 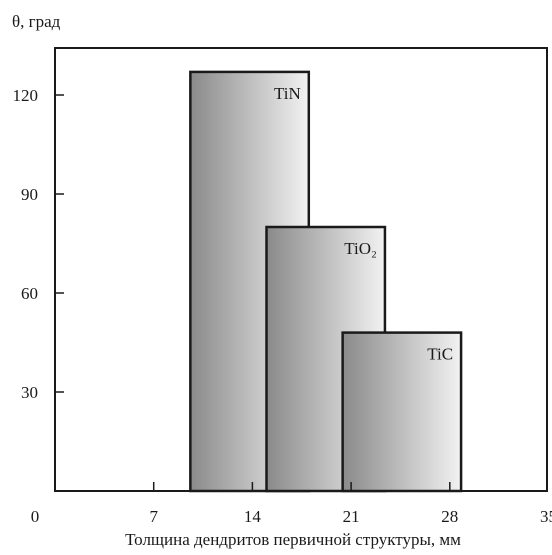 I want to click on x-tick-label-28: 28, so click(x=449, y=516).